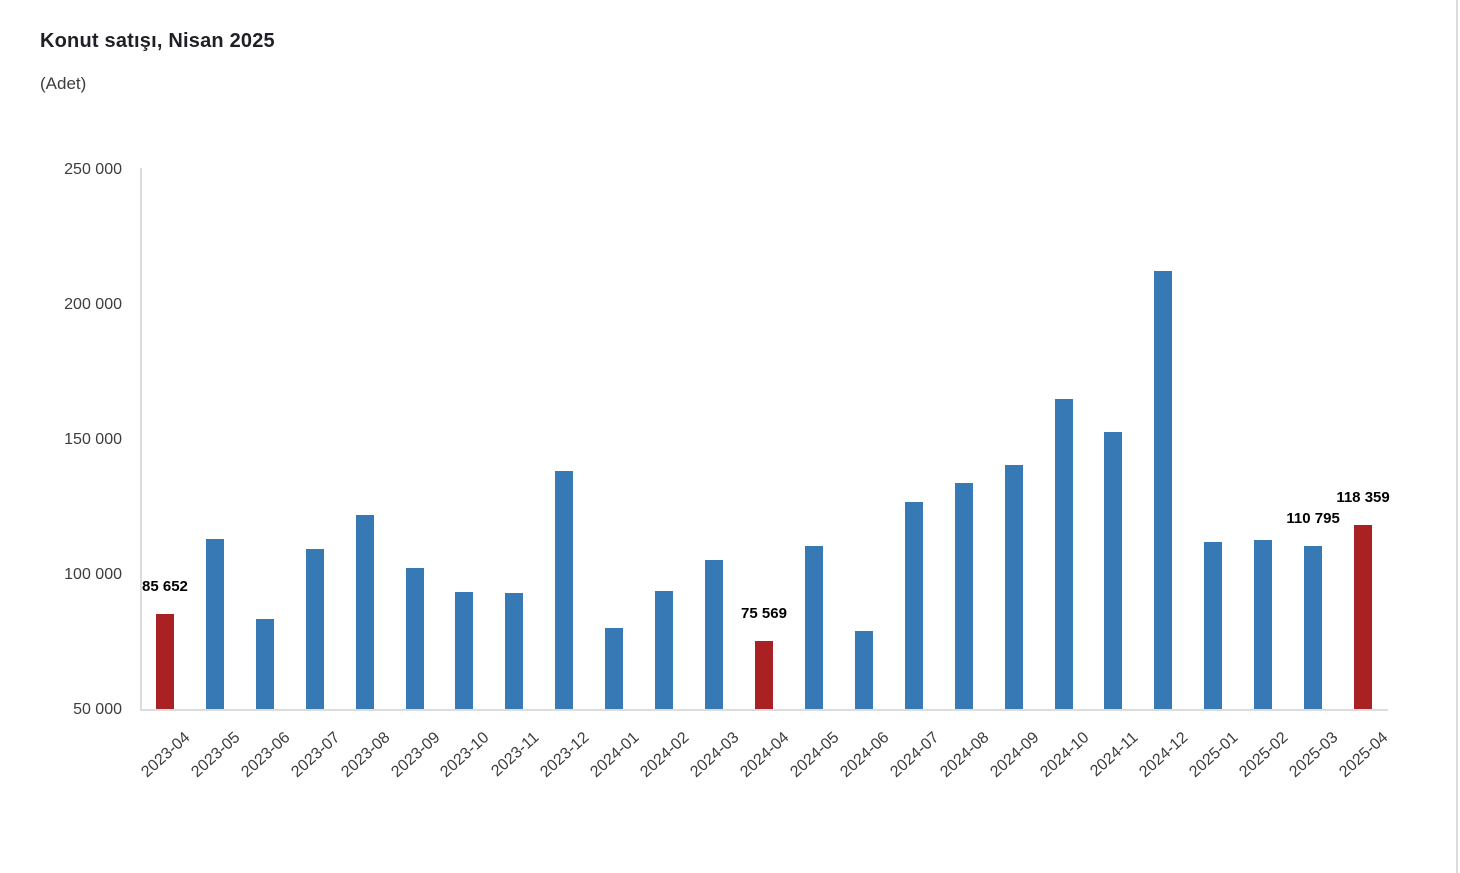  I want to click on x-tick-label: 2023-05, so click(216, 755).